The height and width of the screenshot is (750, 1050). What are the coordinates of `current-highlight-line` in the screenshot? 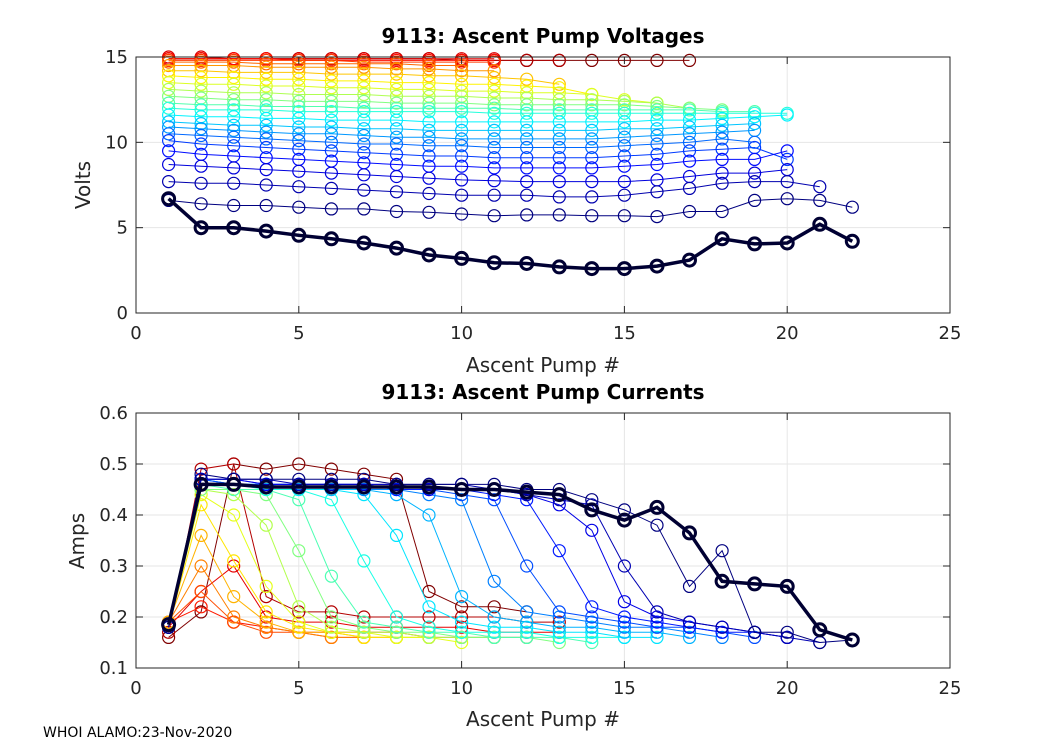 It's located at (509, 562).